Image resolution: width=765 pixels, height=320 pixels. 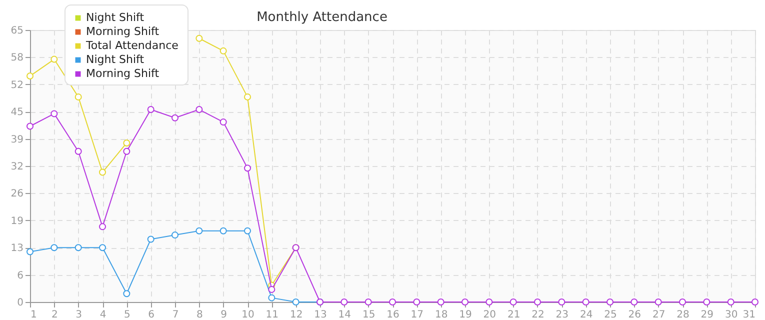 I want to click on x-tick-label: 10, so click(x=248, y=315).